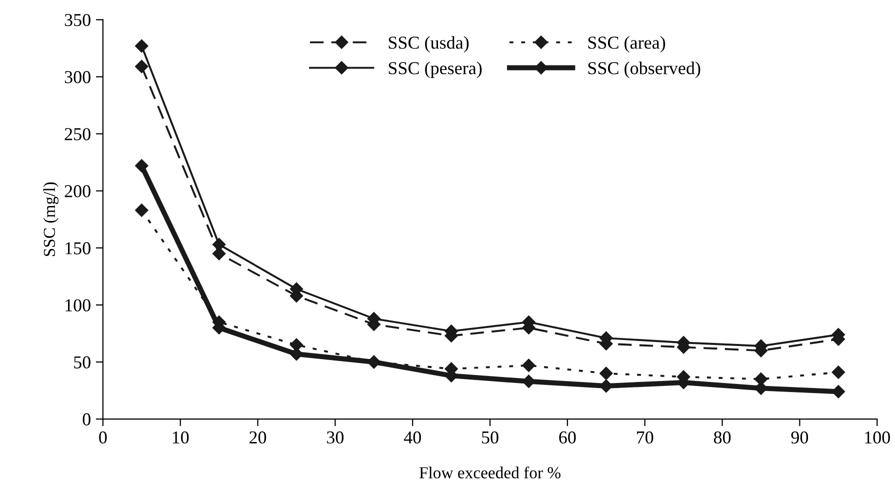 The width and height of the screenshot is (895, 493). What do you see at coordinates (428, 44) in the screenshot?
I see `legend-label: SSC (usda)` at bounding box center [428, 44].